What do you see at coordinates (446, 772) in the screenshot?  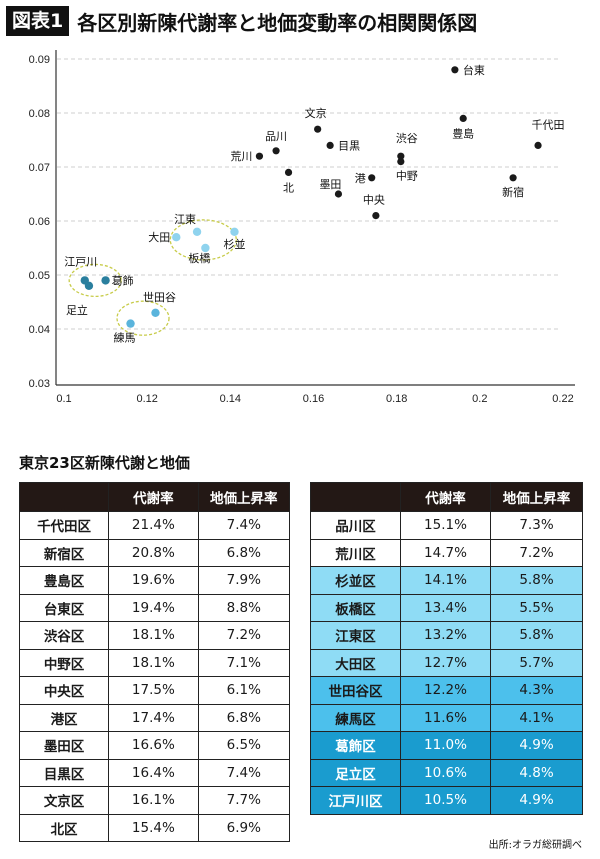 I see `table-row: 足立区 10.6% 4.8%` at bounding box center [446, 772].